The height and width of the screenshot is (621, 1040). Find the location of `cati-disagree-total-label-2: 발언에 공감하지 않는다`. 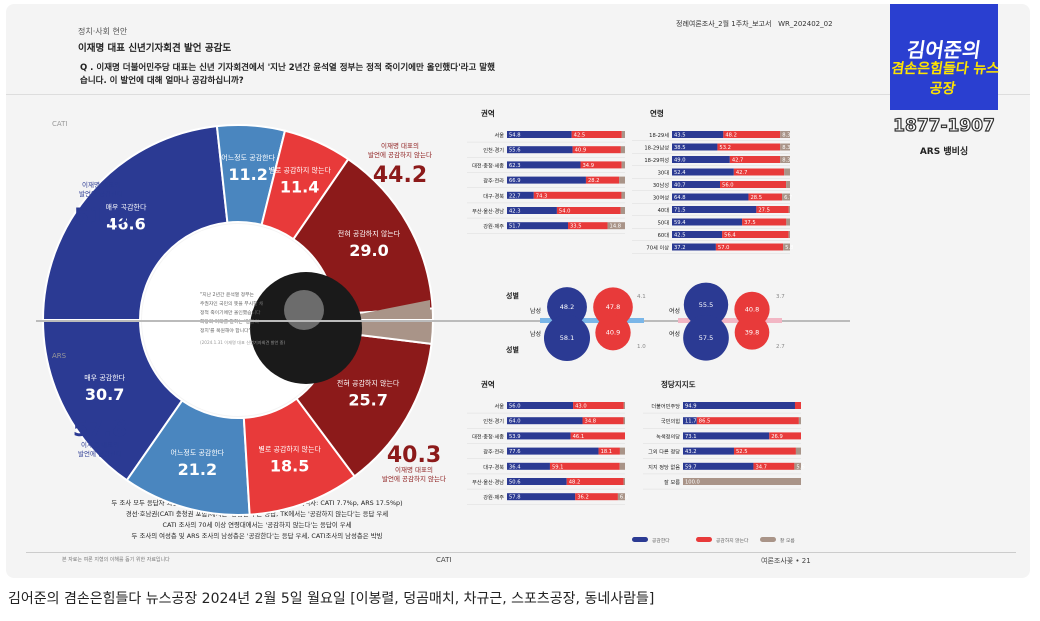

cati-disagree-total-label-2: 발언에 공감하지 않는다 is located at coordinates (400, 154).